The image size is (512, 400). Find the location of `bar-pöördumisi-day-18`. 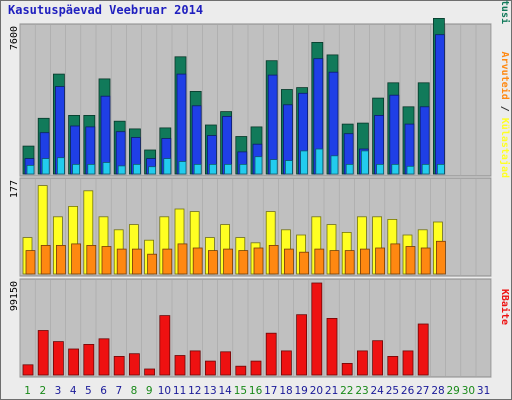

bar-pöördumisi-day-18 is located at coordinates (288, 167).